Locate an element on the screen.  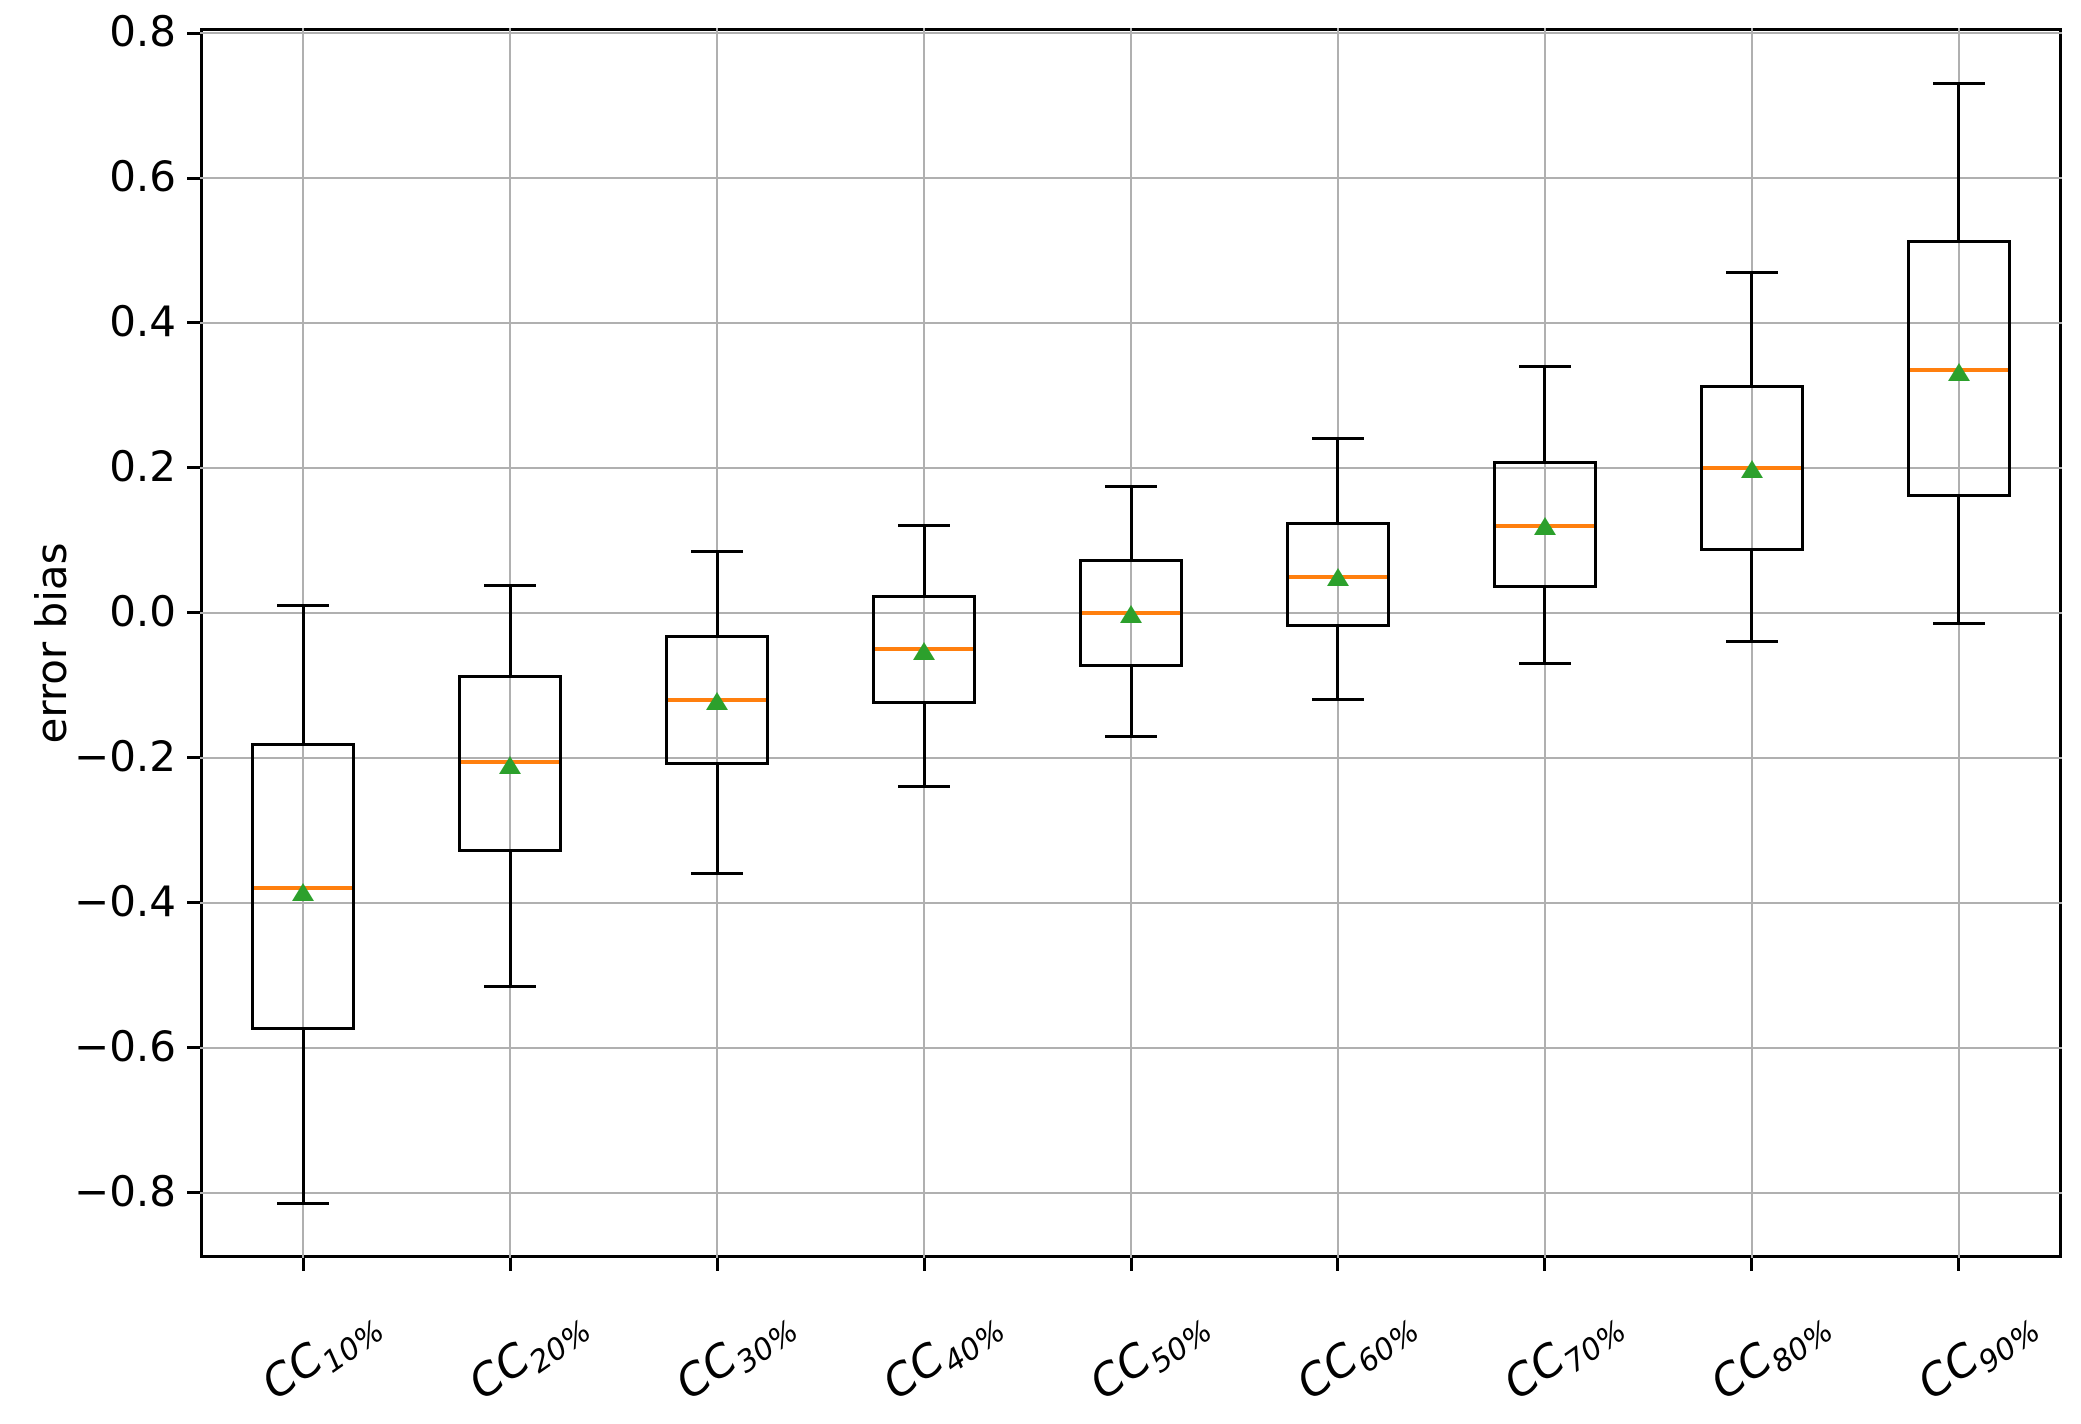
y-axis-title: error bias is located at coordinates (51, 643).